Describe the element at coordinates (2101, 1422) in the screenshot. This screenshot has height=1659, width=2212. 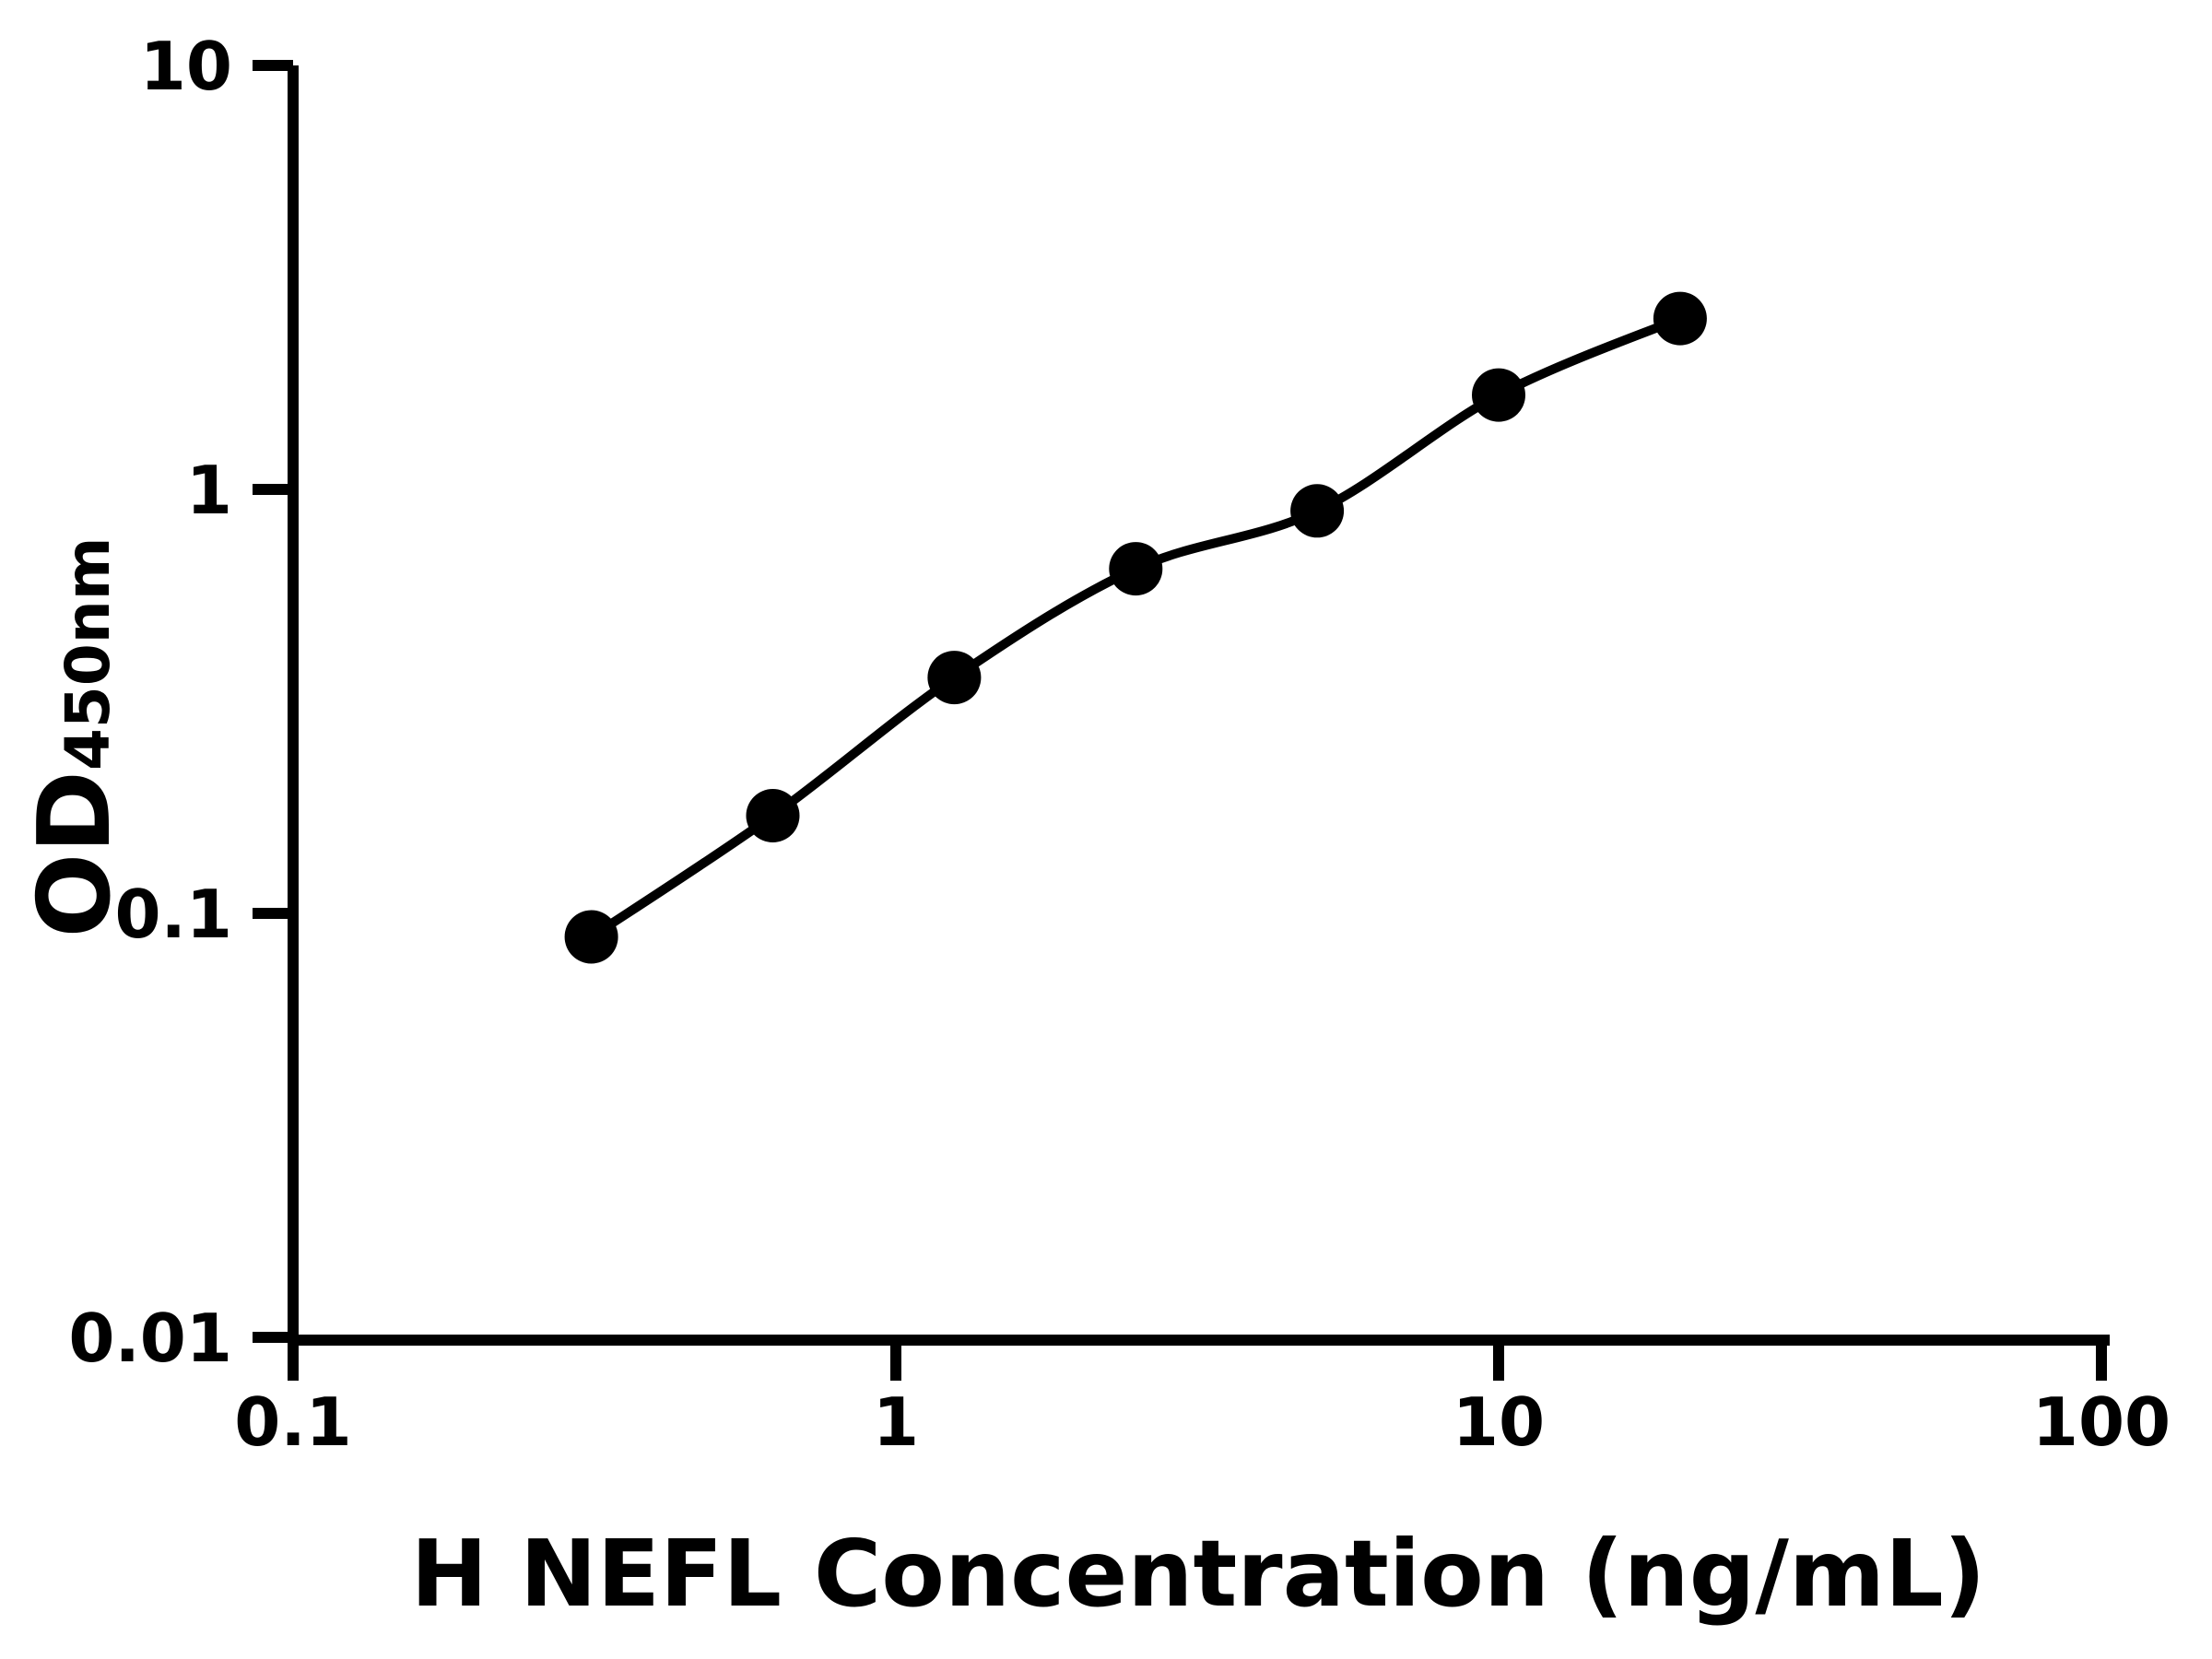
I see `x-tick-label: 100` at that location.